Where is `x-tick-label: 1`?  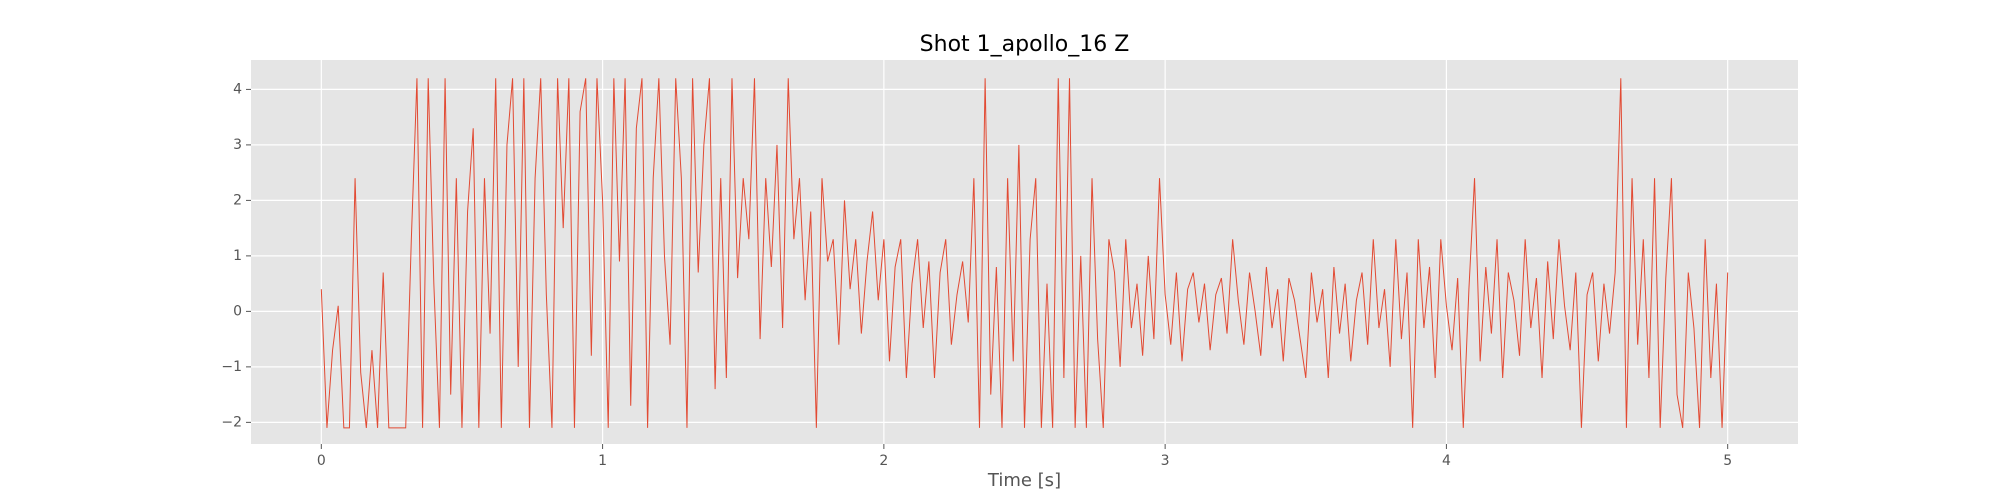
x-tick-label: 1 is located at coordinates (602, 461).